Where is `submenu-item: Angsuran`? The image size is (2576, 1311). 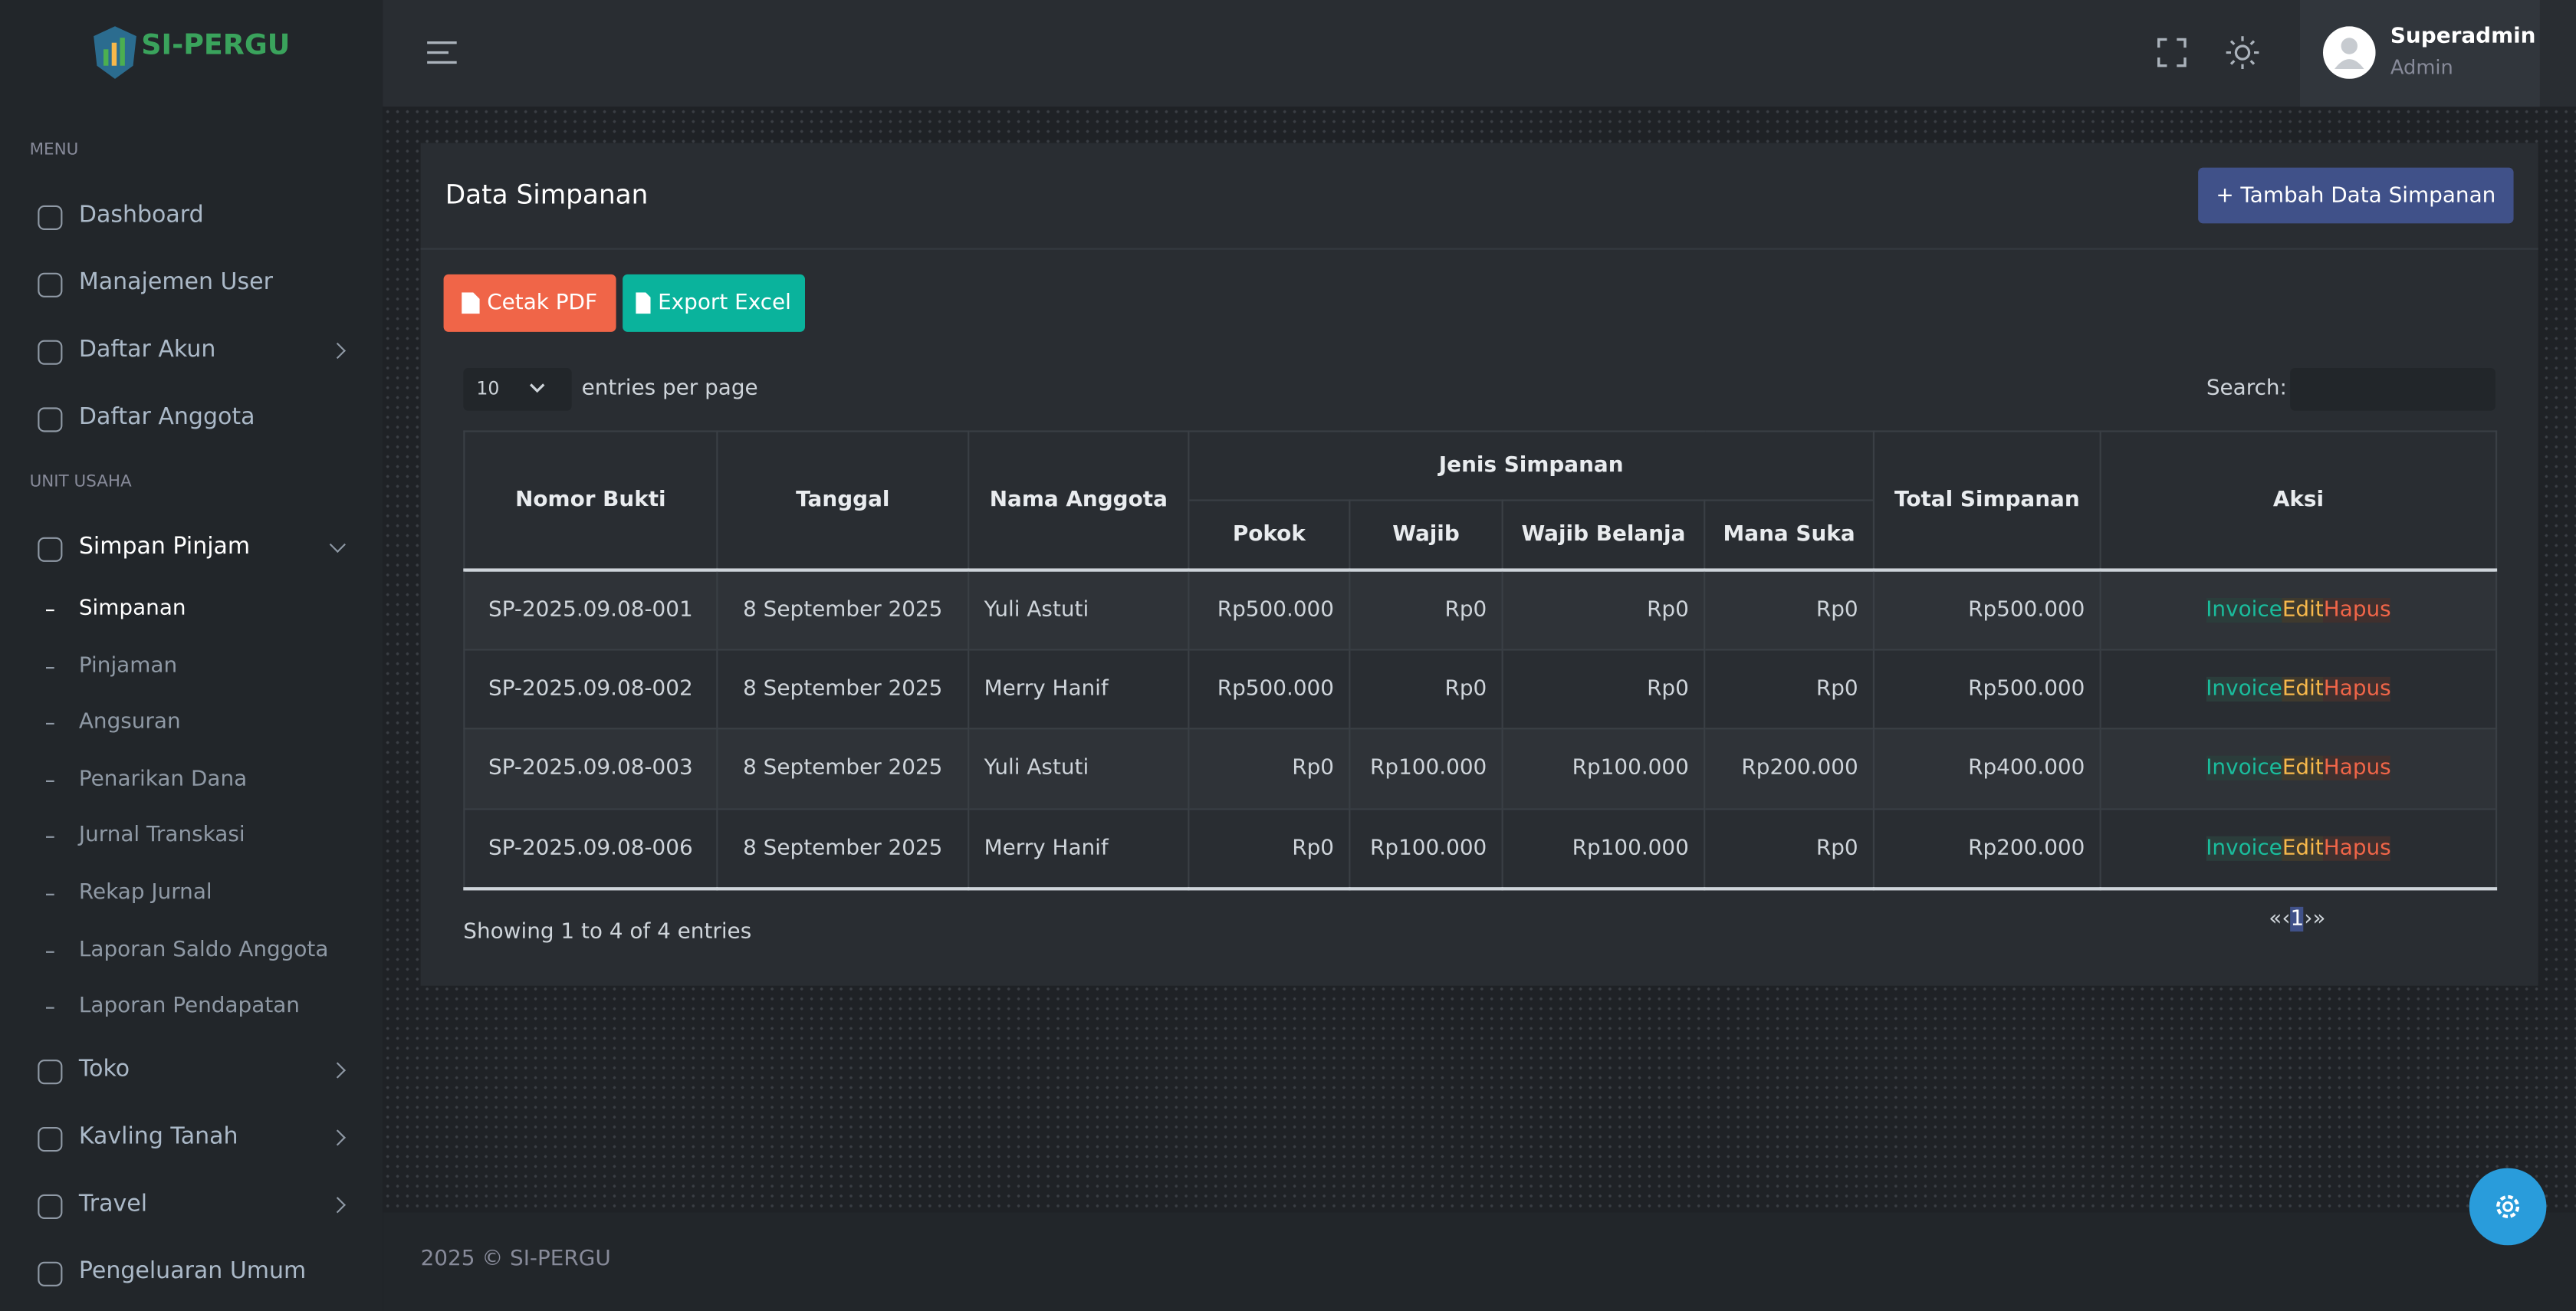
submenu-item: Angsuran is located at coordinates (129, 723).